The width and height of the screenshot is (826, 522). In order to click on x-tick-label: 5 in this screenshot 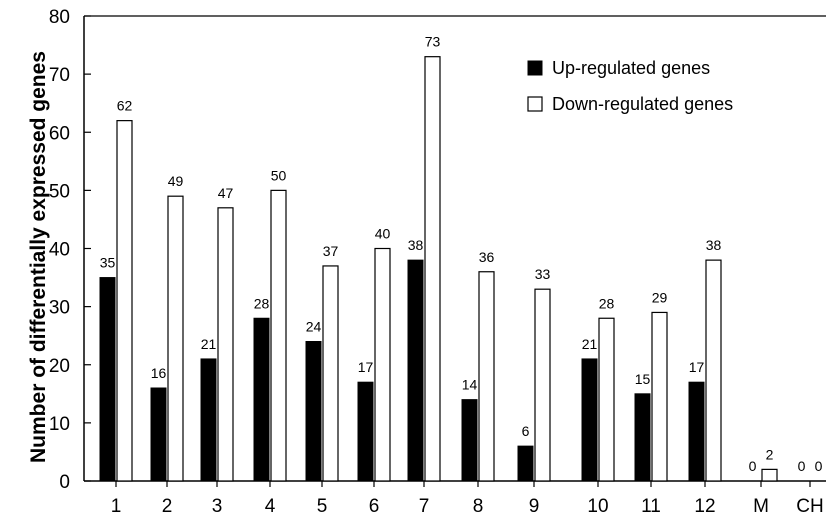, I will do `click(322, 506)`.